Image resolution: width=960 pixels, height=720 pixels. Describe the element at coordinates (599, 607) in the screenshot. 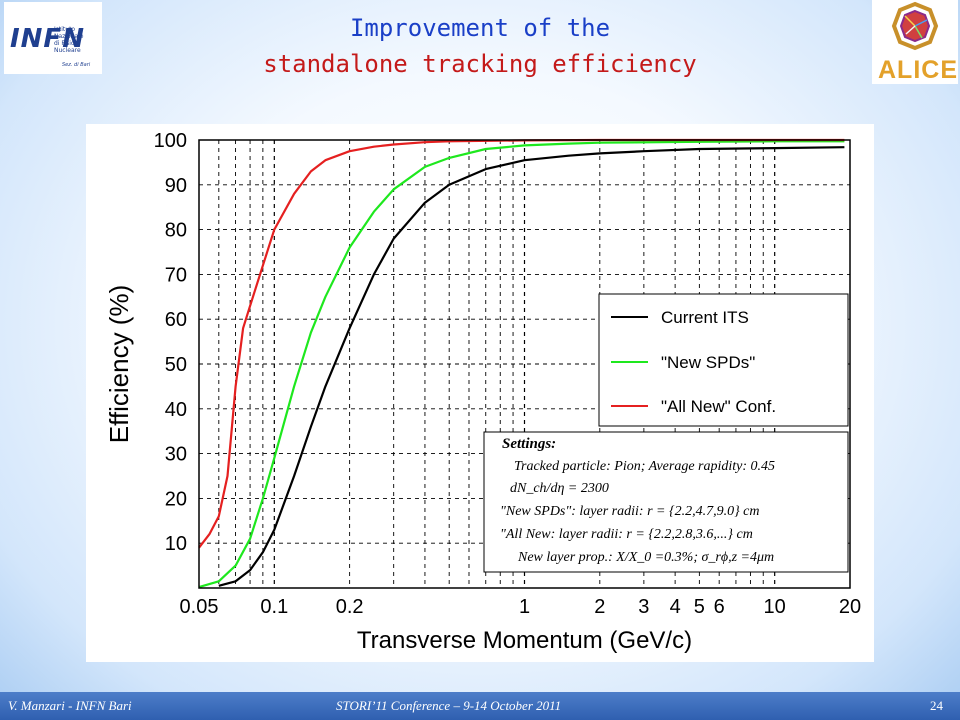

I see `x-tick-label: 2` at that location.